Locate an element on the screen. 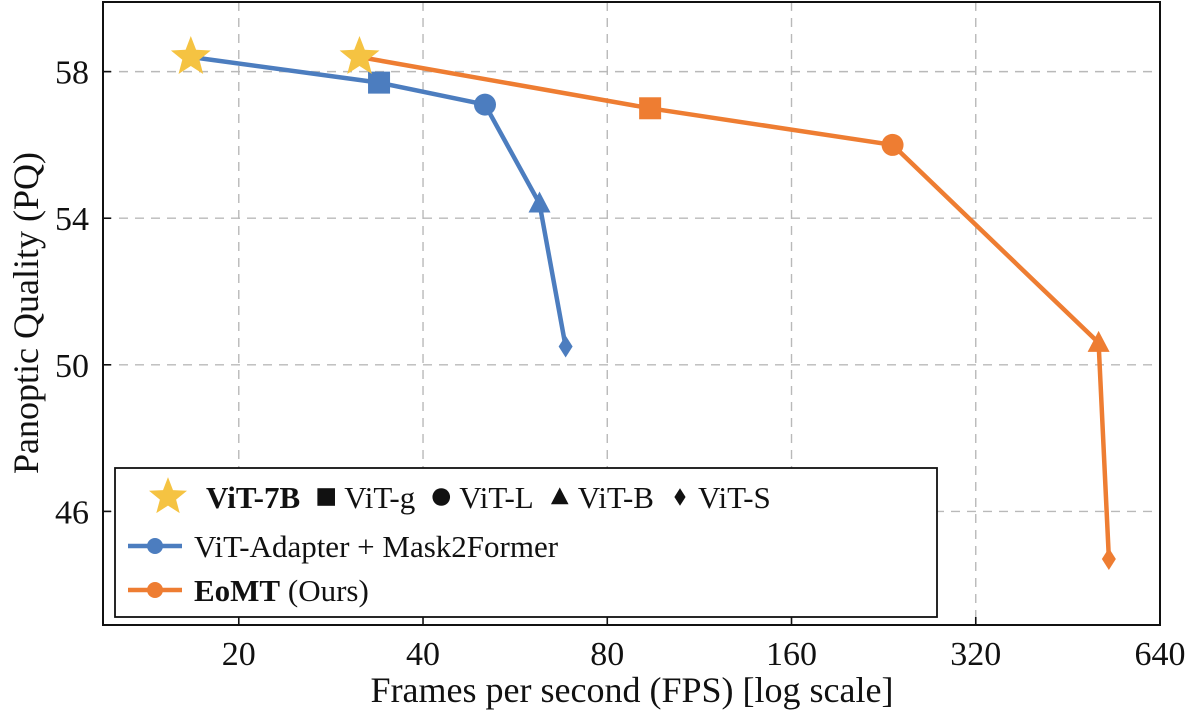  legend-item-vit-s: ViT-S is located at coordinates (722, 497).